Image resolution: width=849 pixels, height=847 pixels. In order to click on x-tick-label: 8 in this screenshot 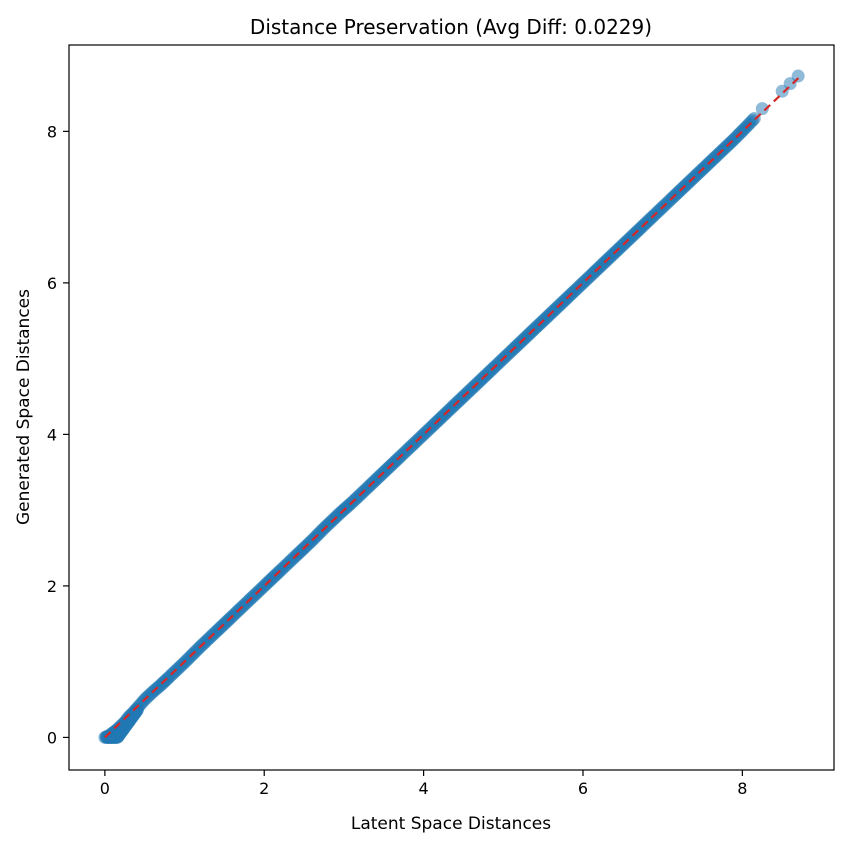, I will do `click(742, 788)`.